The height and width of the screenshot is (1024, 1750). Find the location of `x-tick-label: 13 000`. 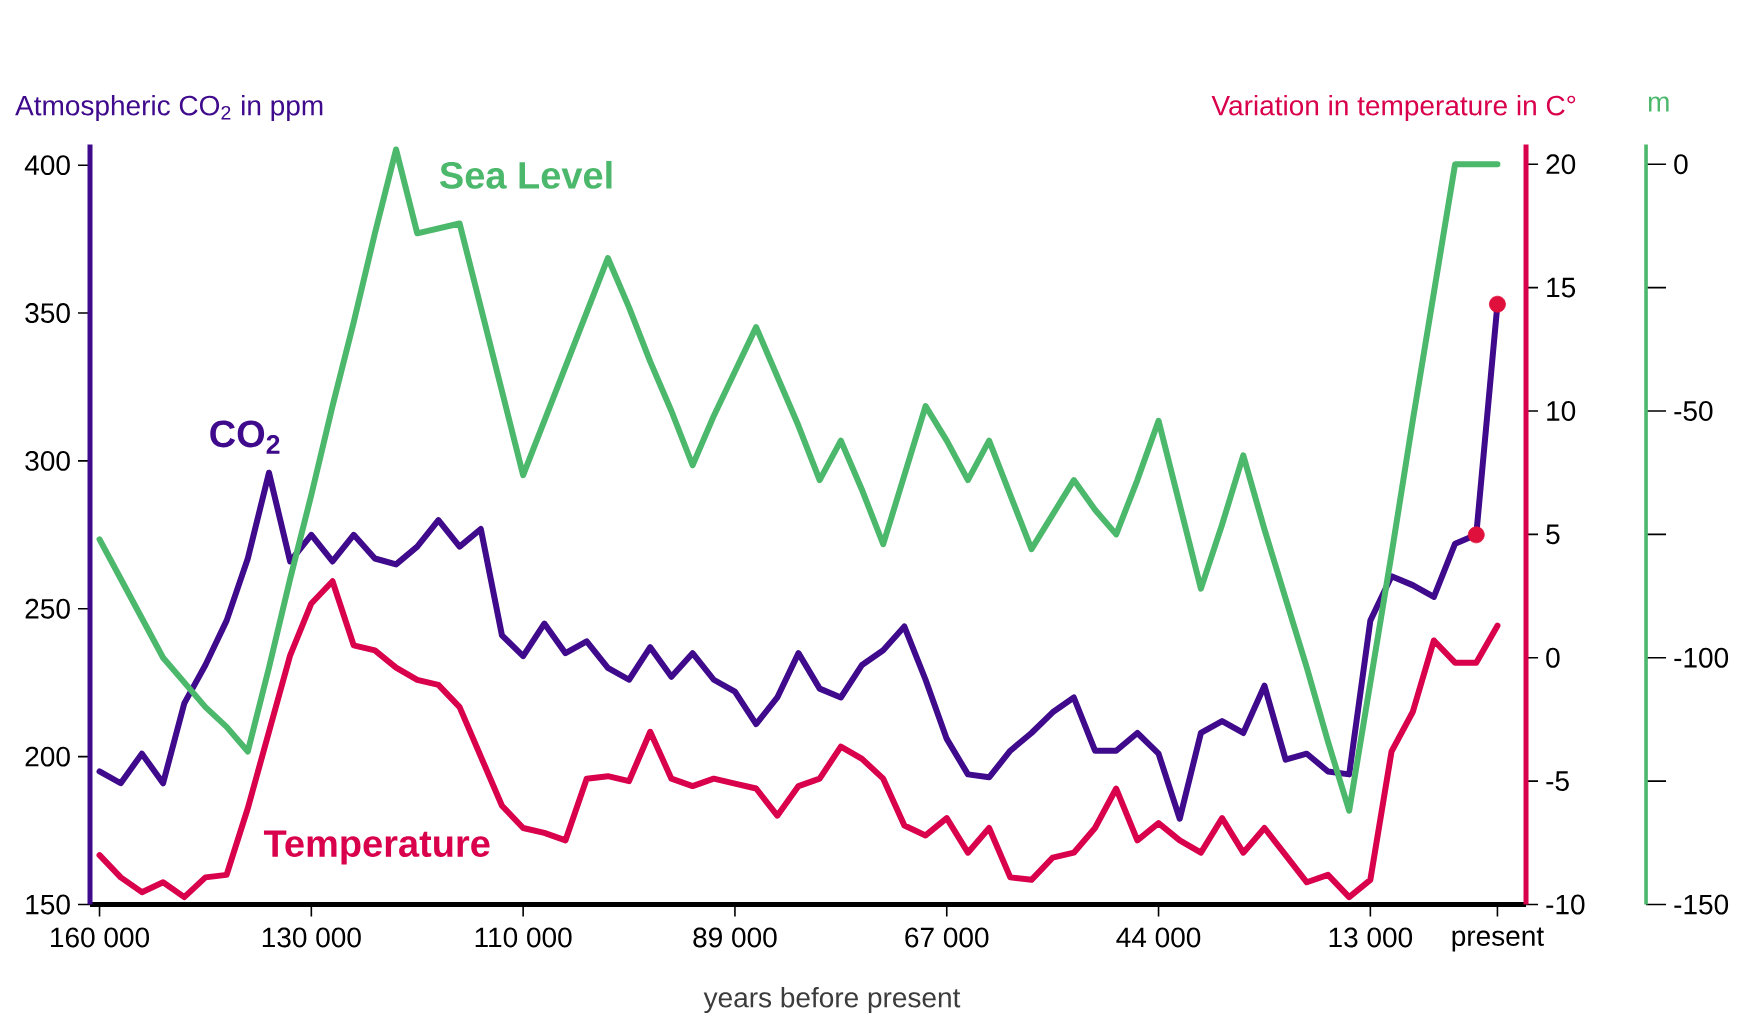

x-tick-label: 13 000 is located at coordinates (1371, 937).